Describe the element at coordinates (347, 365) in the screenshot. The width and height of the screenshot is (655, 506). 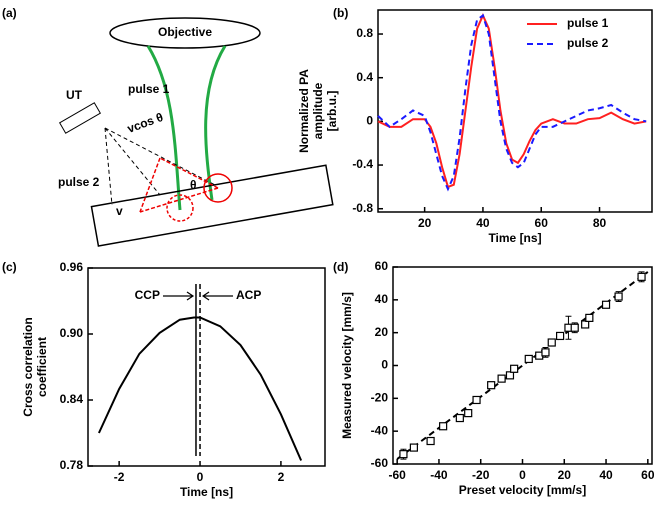
I see `y-axis-label: Measured velocity [mm/s]` at that location.